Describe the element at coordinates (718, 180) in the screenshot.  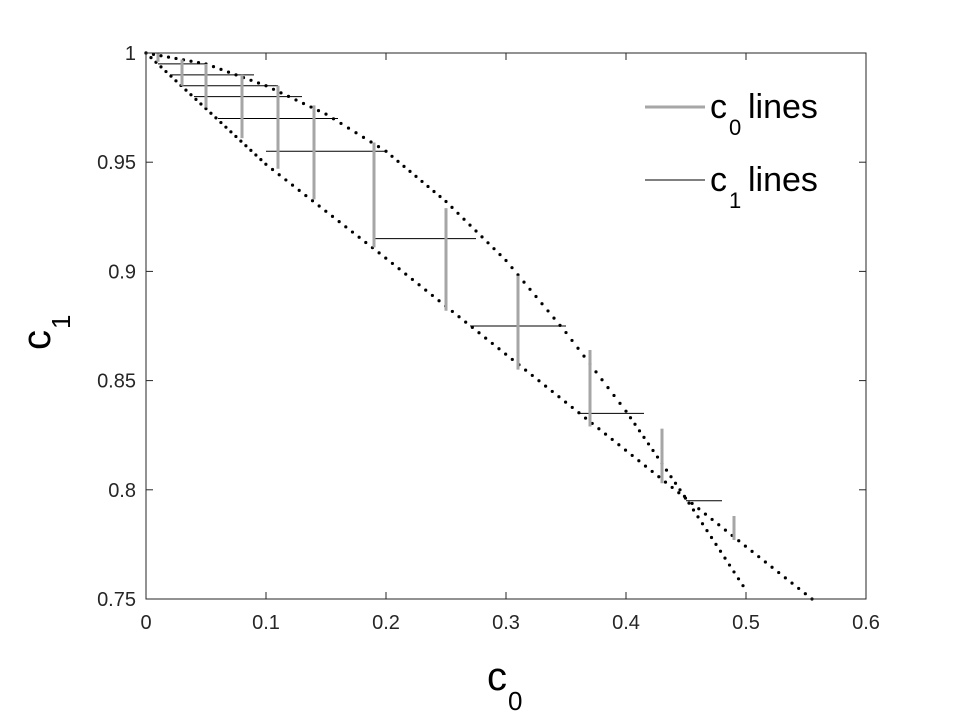
I see `legend-label: c` at that location.